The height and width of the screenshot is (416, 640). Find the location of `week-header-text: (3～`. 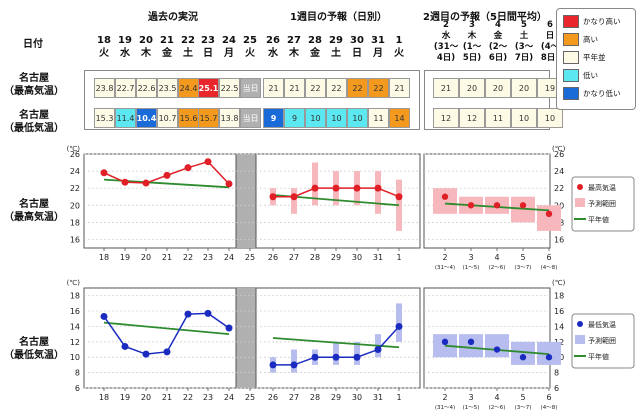

week-header-text: (3～ is located at coordinates (524, 47).